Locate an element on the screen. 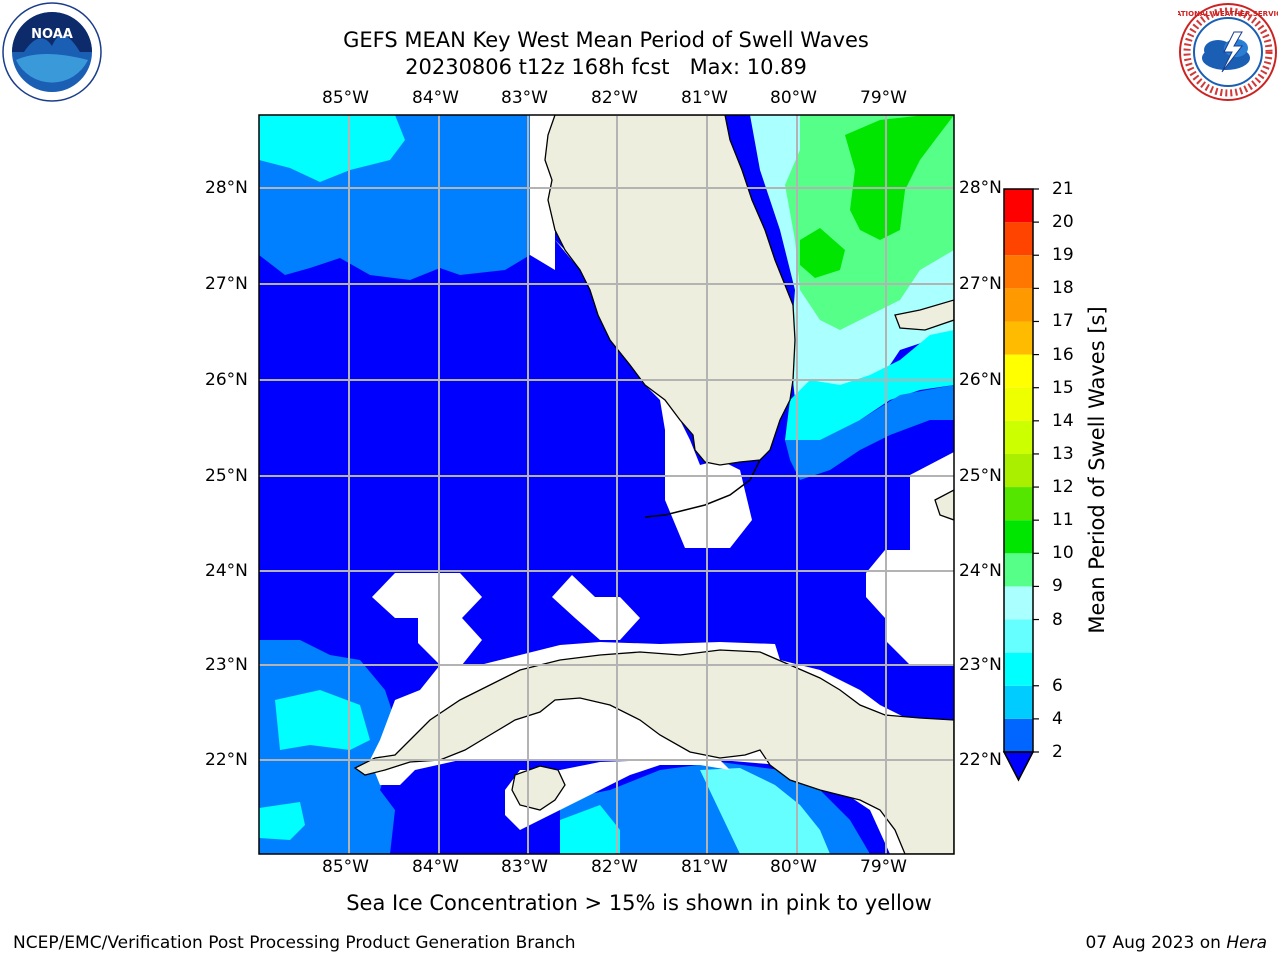 Image resolution: width=1280 pixels, height=960 pixels. lon-label-top: 84°W is located at coordinates (435, 98).